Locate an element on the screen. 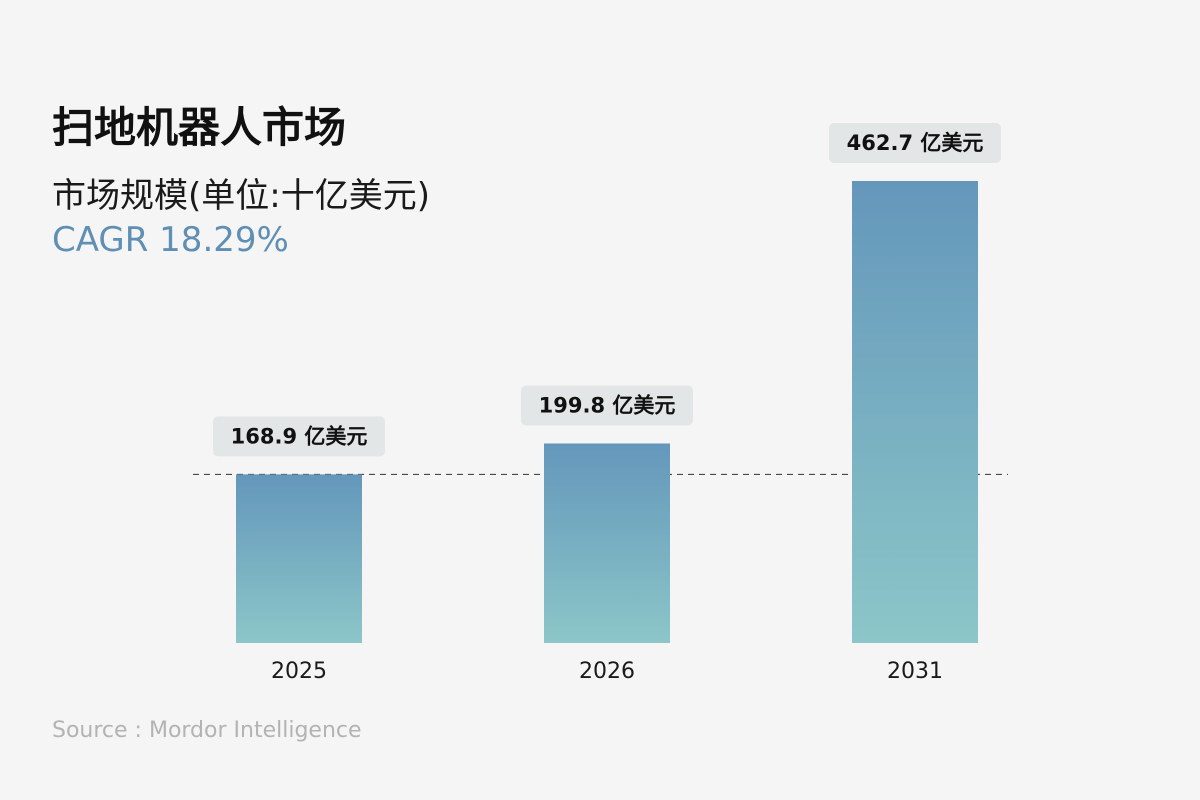 The width and height of the screenshot is (1200, 800). source-note: Source : Mordor Intelligence is located at coordinates (207, 730).